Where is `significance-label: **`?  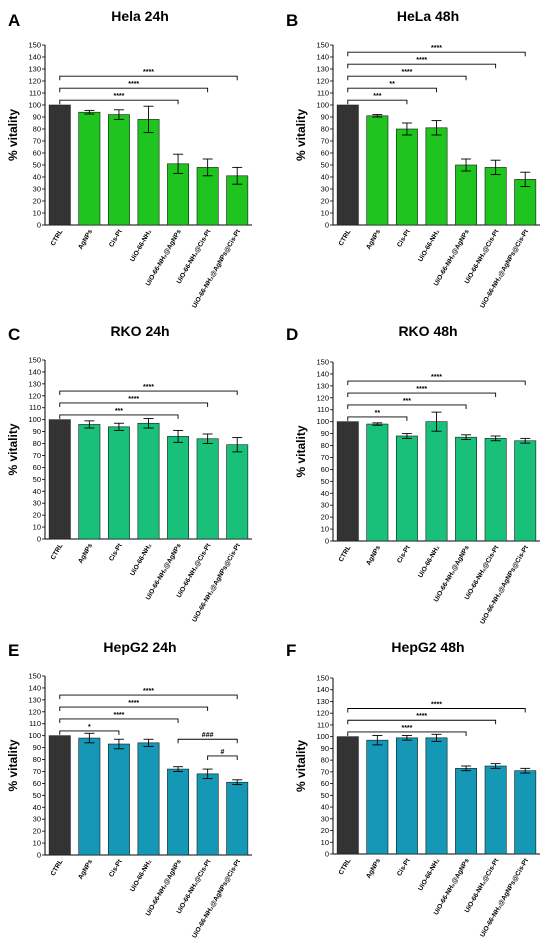
significance-label: ** is located at coordinates (378, 413).